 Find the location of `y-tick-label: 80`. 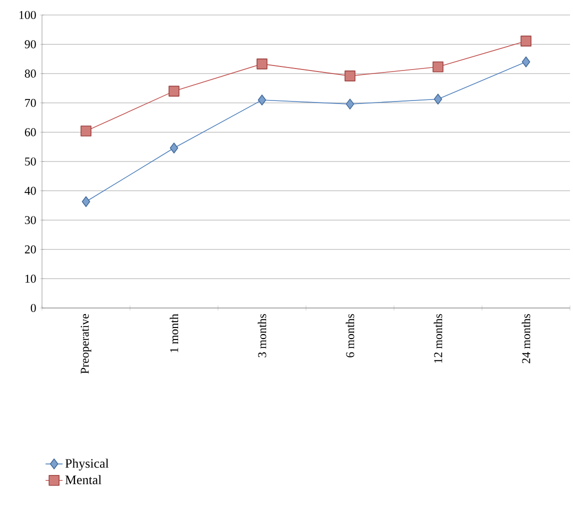

y-tick-label: 80 is located at coordinates (30, 74).